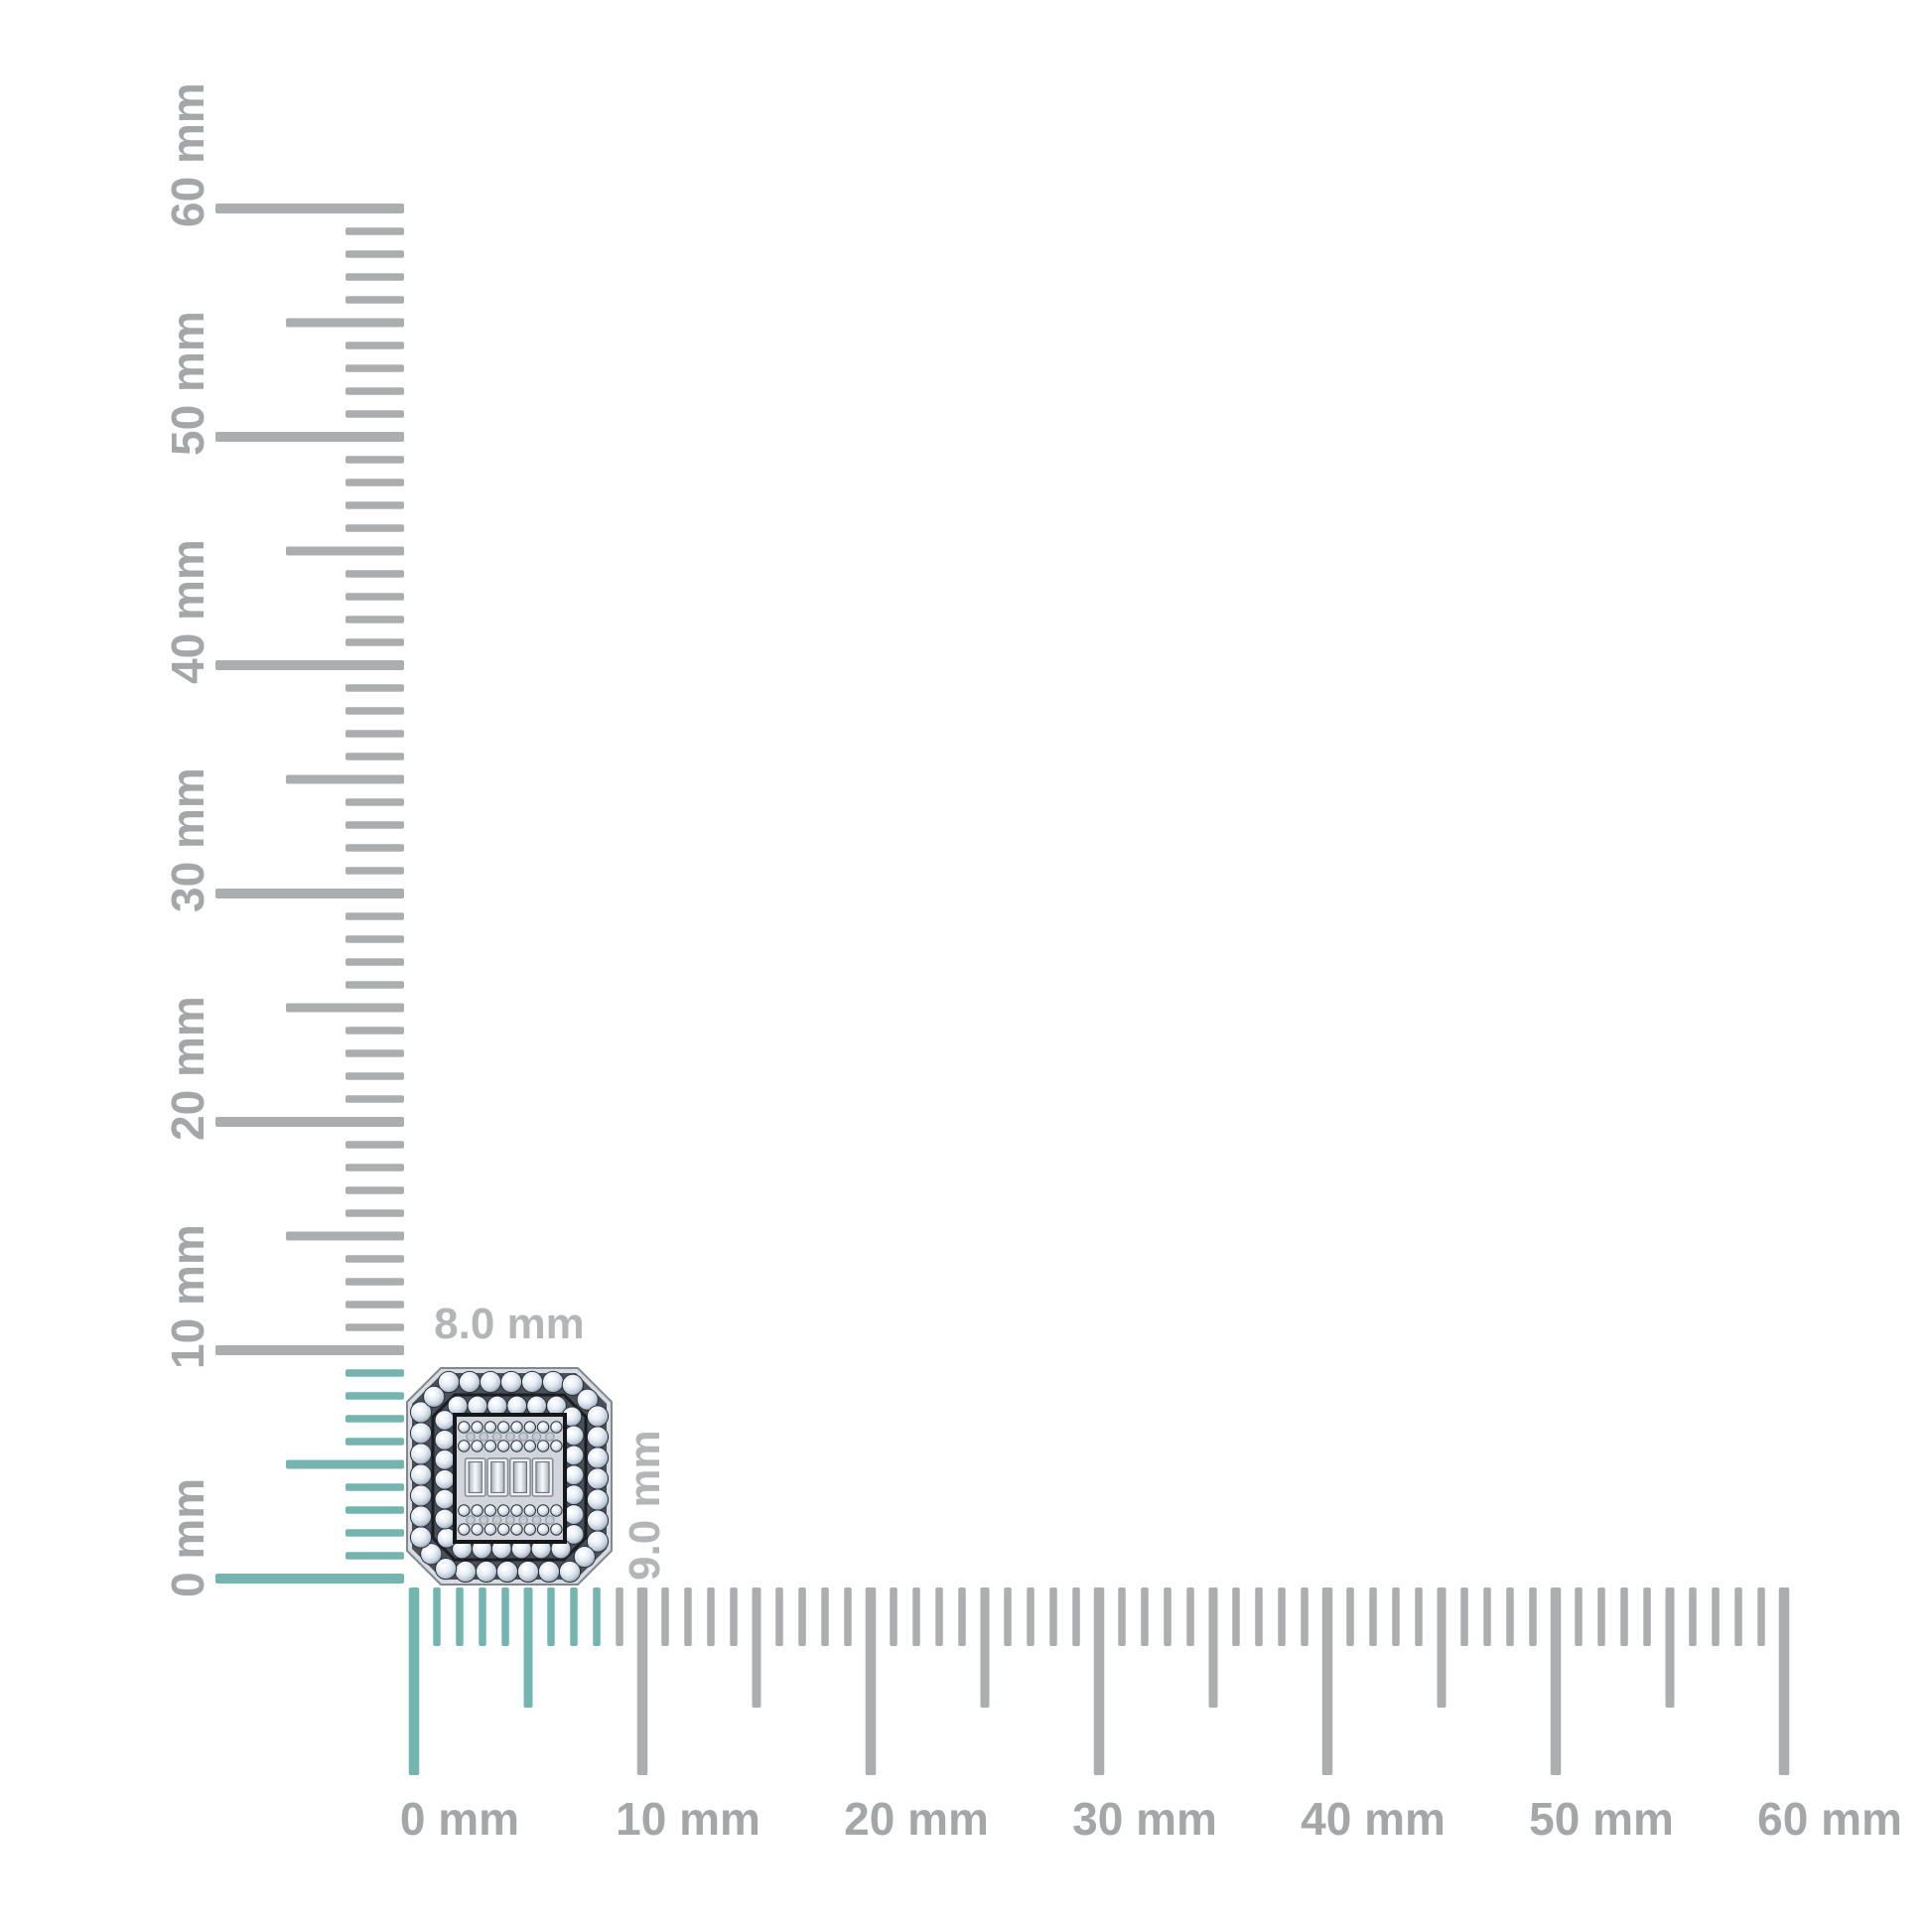 The height and width of the screenshot is (1932, 1932). What do you see at coordinates (375, 1145) in the screenshot?
I see `v-tick-19mm` at bounding box center [375, 1145].